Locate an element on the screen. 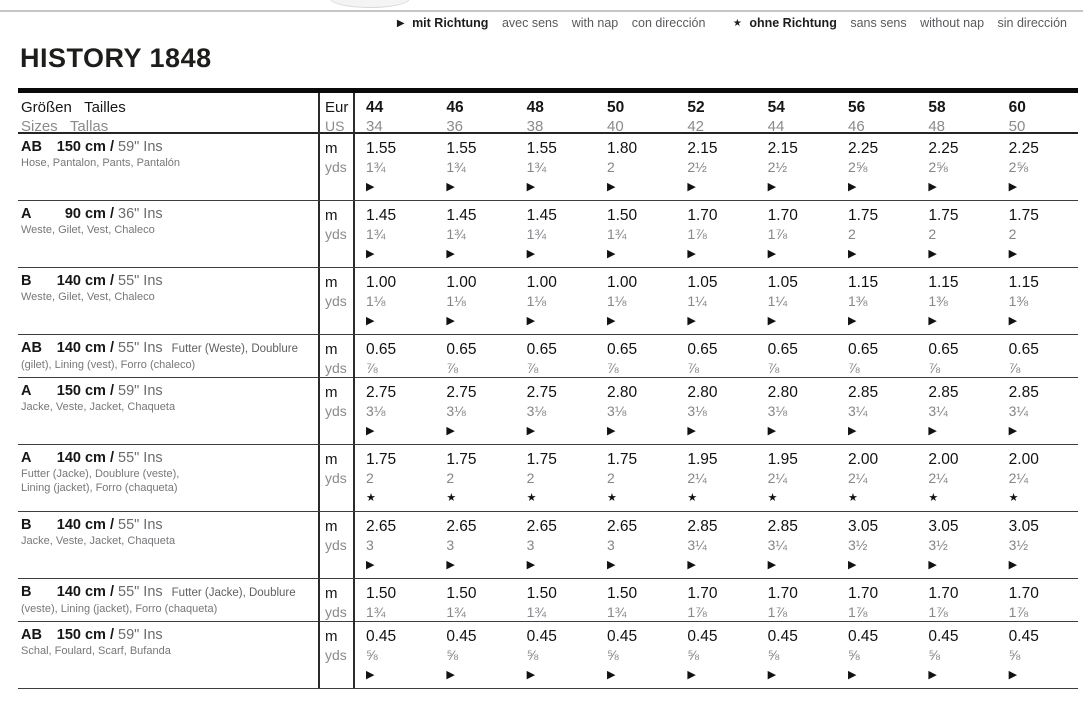  fabric-row-title: A 140 cm /55" Ins is located at coordinates (169, 458).